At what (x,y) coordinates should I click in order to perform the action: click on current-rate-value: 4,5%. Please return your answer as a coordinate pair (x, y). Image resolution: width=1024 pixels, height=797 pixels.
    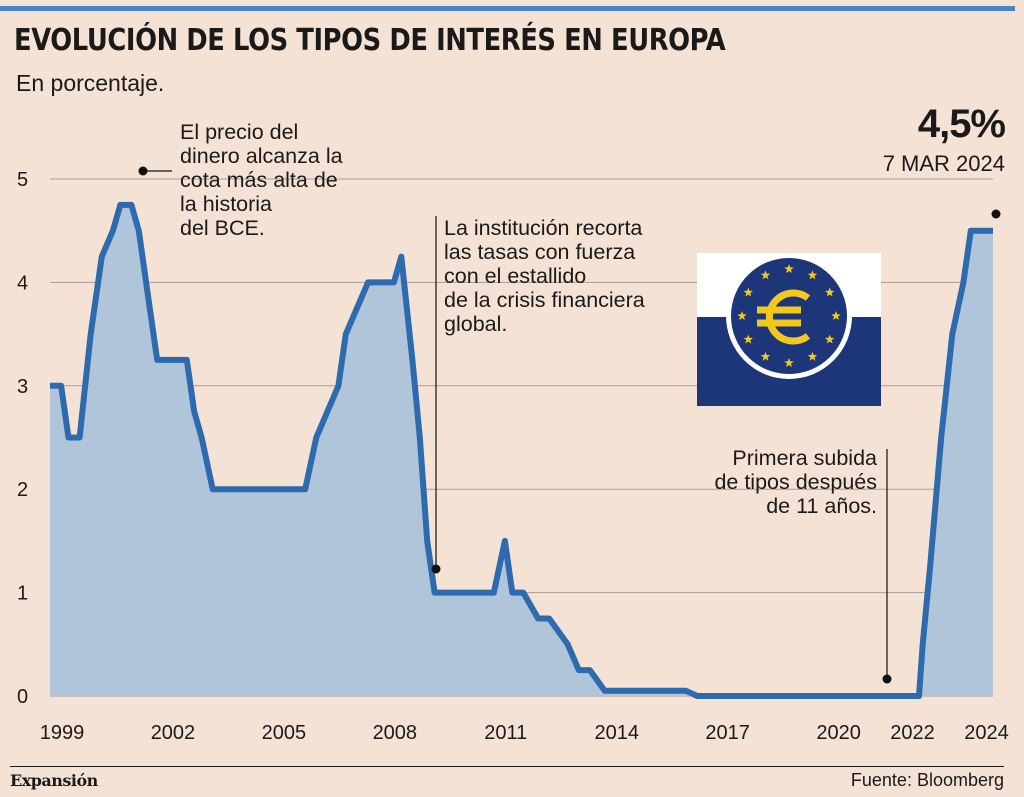
    Looking at the image, I should click on (961, 124).